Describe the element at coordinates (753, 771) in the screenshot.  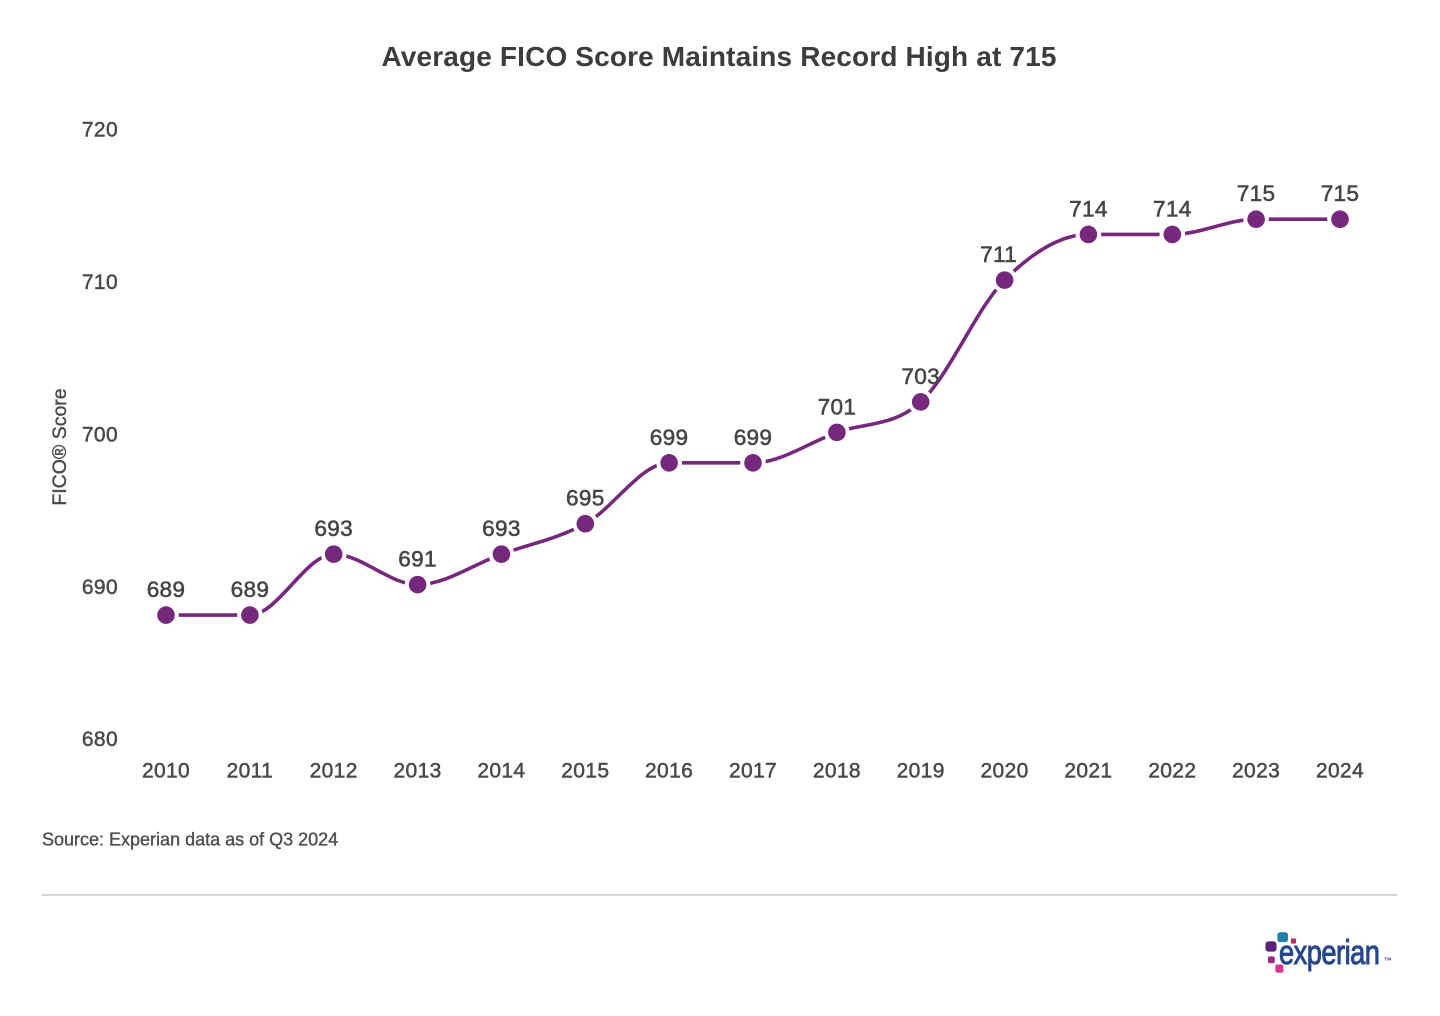
I see `svg-text: 2017` at that location.